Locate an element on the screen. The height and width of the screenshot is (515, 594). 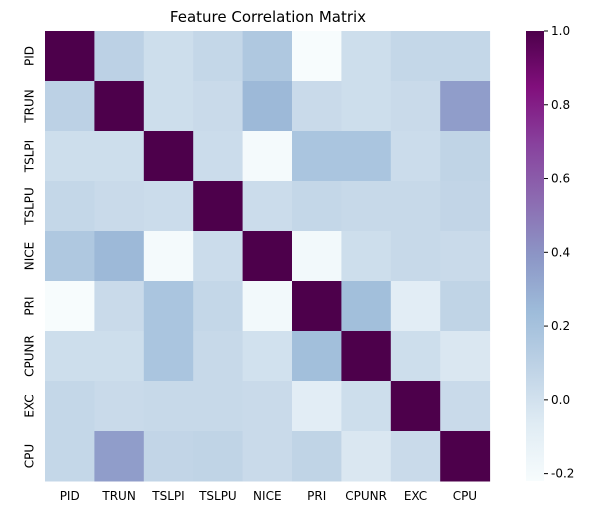
chart-title: Feature Correlation Matrix is located at coordinates (268, 17).